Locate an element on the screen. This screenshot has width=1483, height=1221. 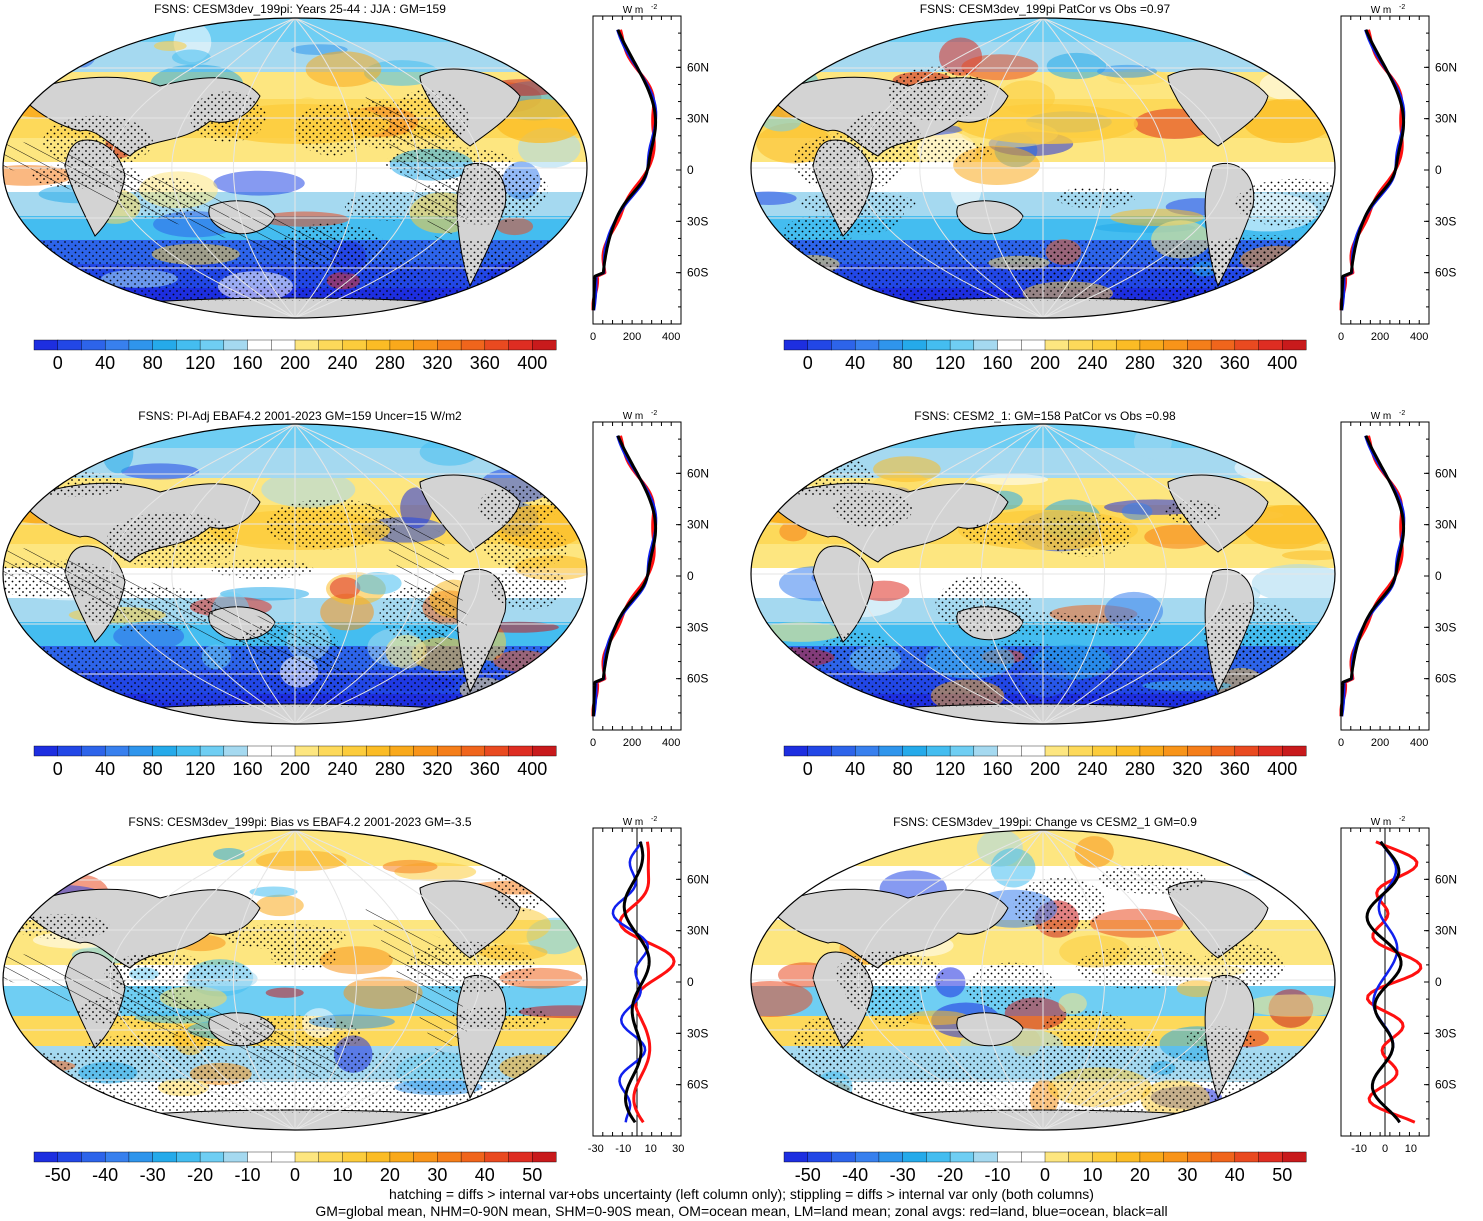
profile-x-tick-label: 200 is located at coordinates (1380, 743).